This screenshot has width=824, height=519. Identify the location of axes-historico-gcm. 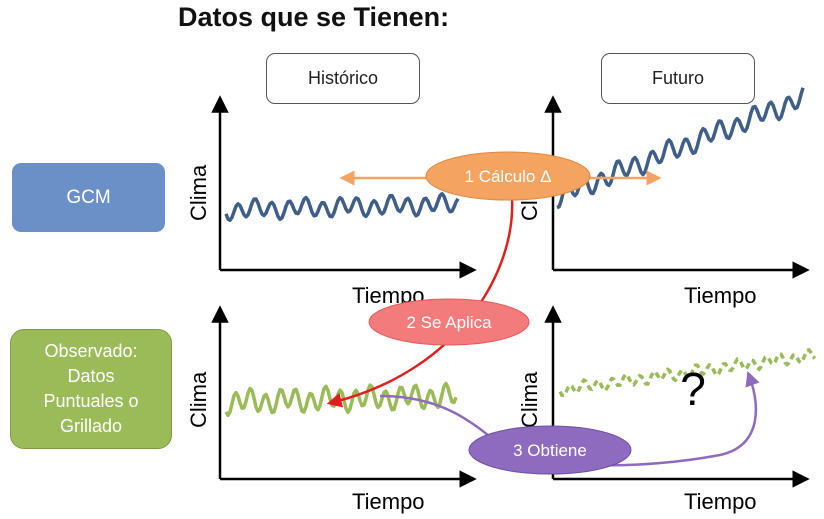
(344, 187).